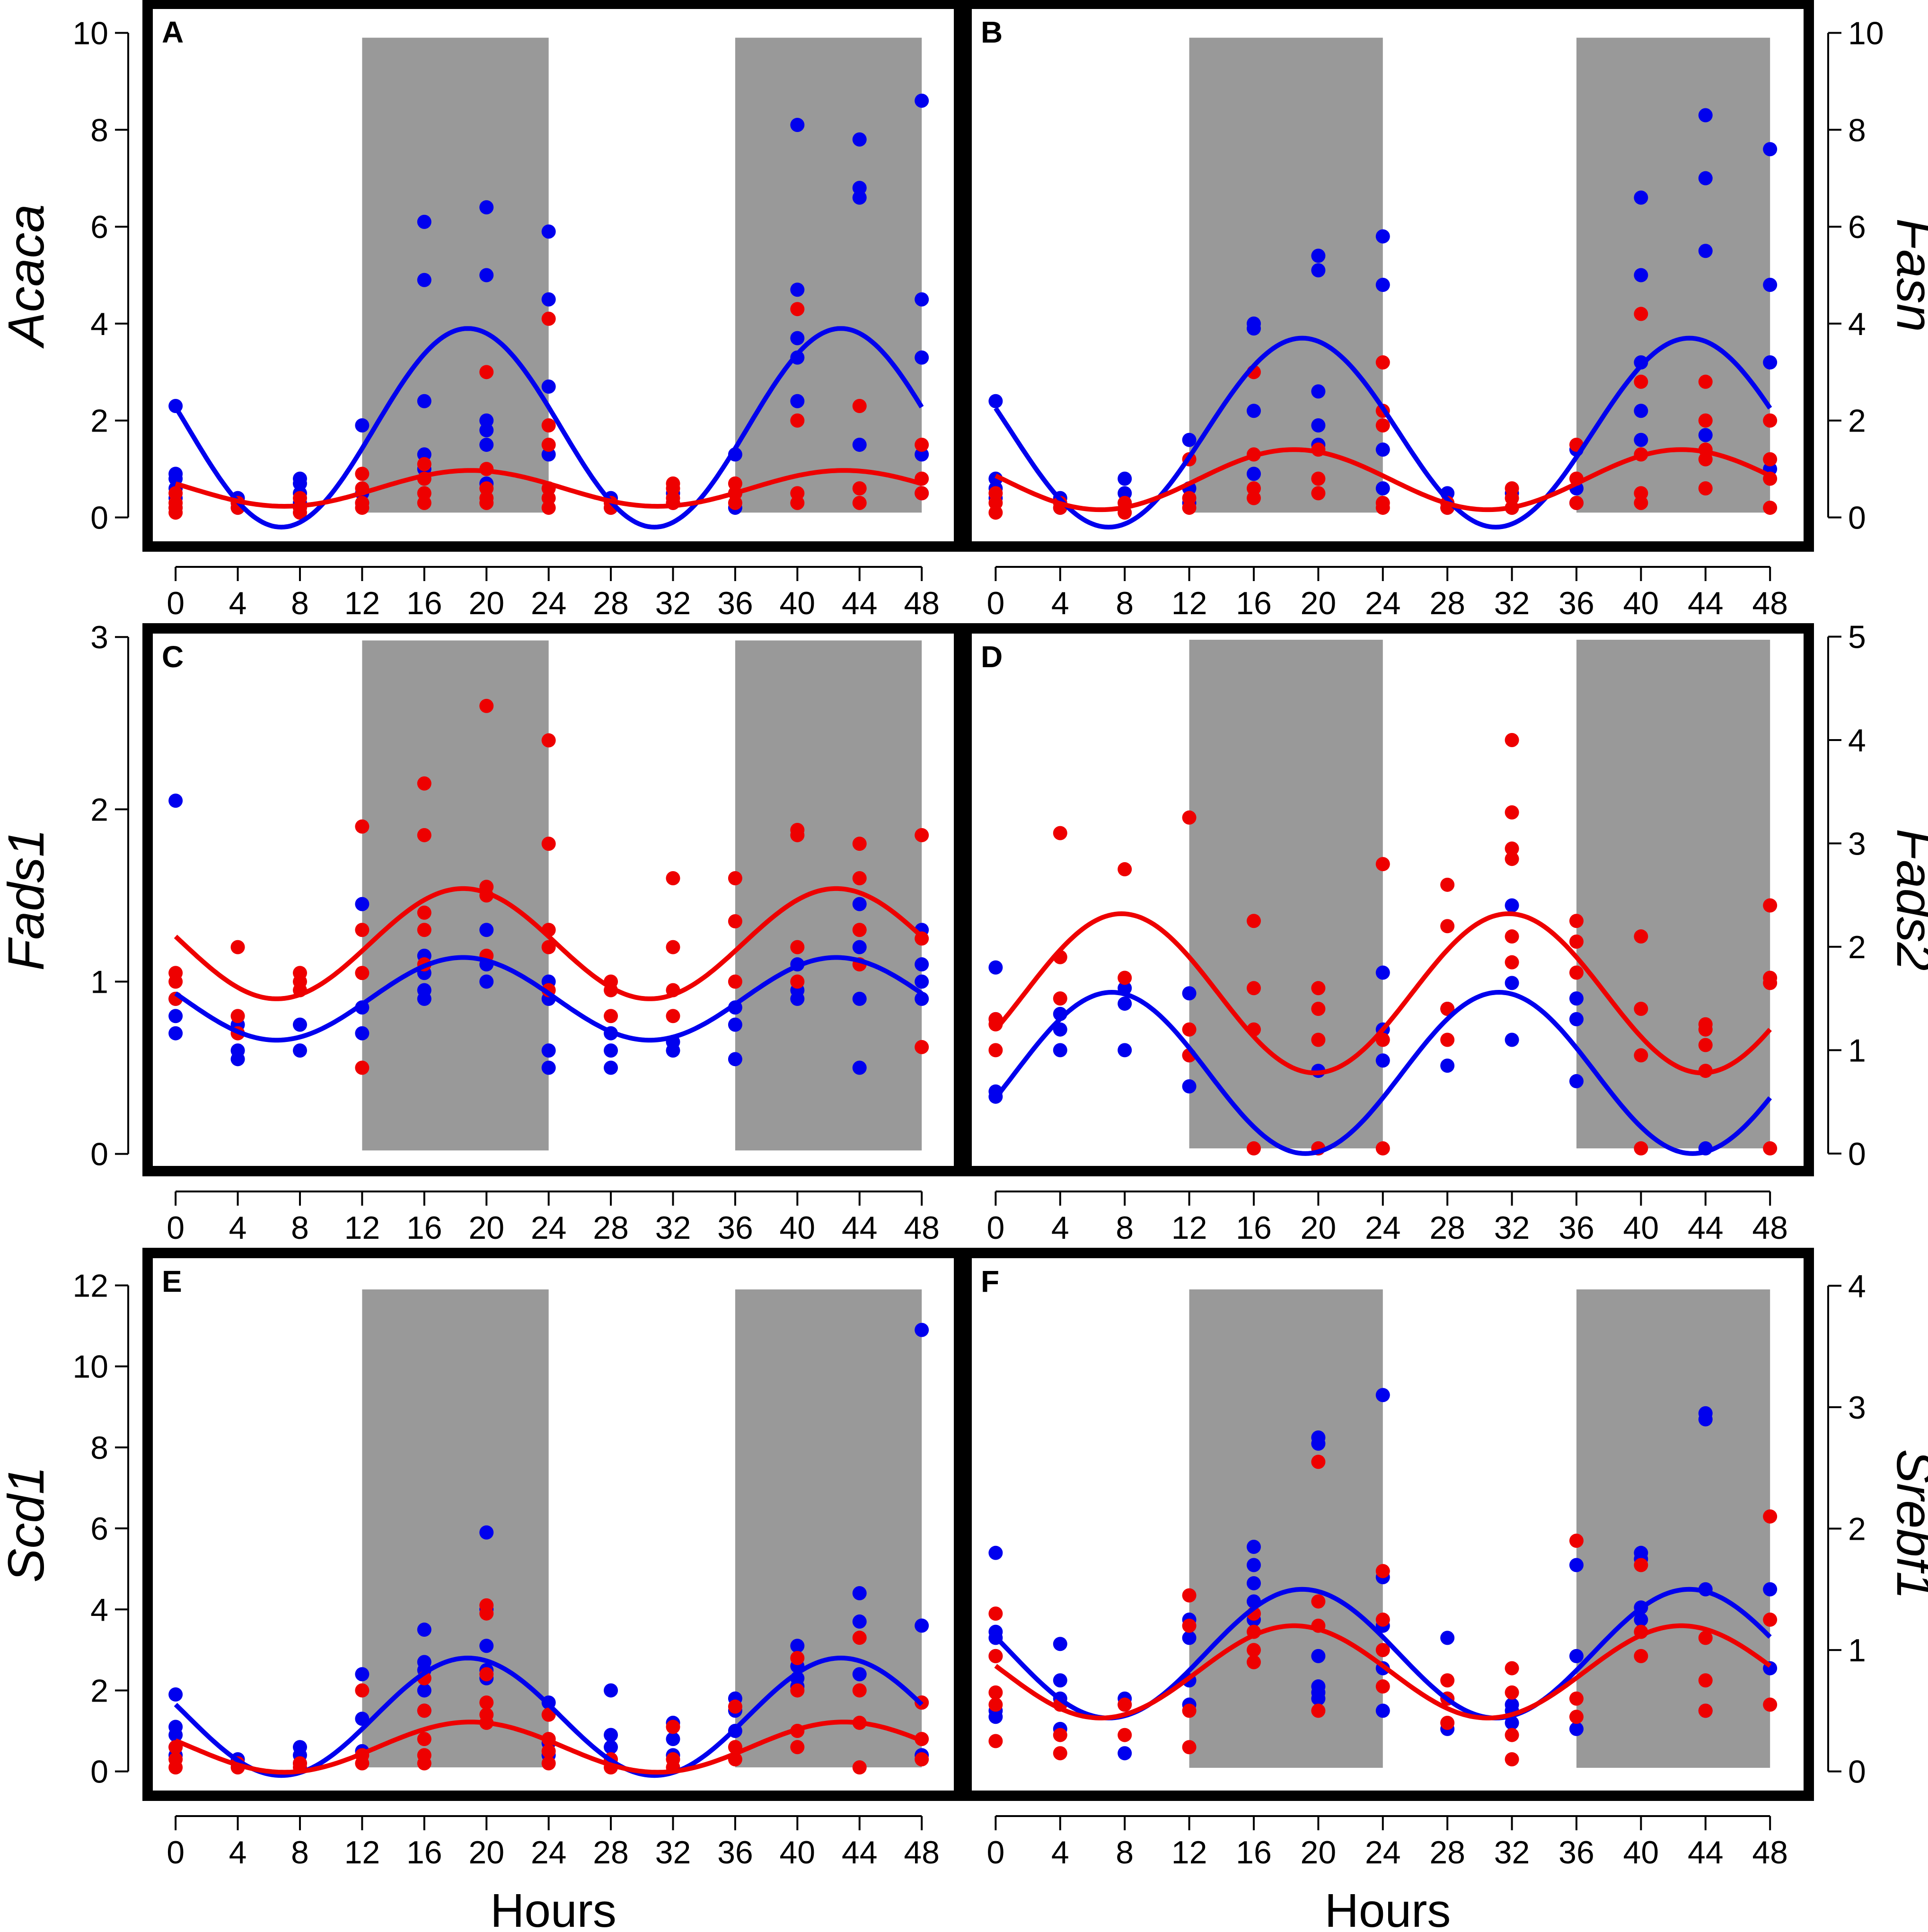 The height and width of the screenshot is (1932, 1928). I want to click on panel-a-y-tick-label: 2, so click(99, 421).